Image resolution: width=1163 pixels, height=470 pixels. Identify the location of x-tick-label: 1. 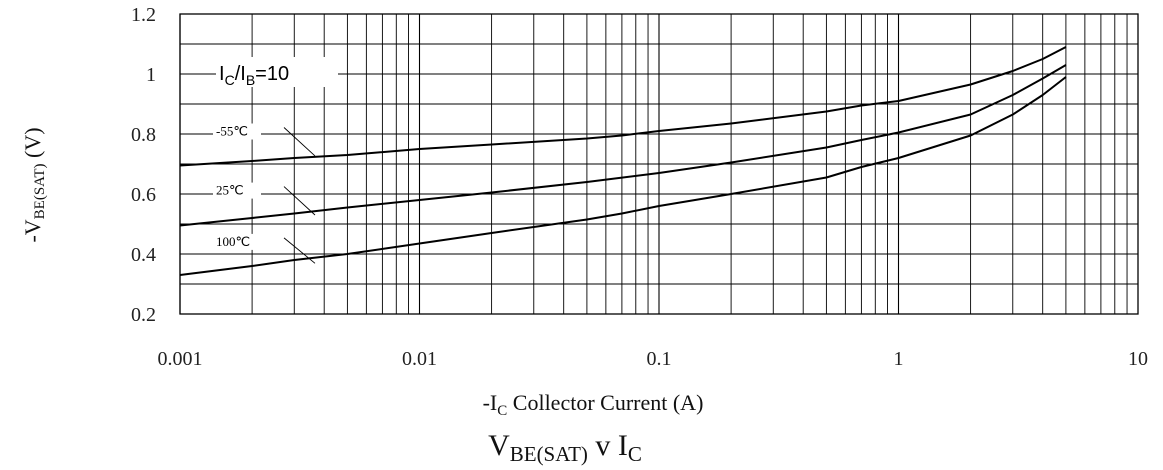
(899, 359).